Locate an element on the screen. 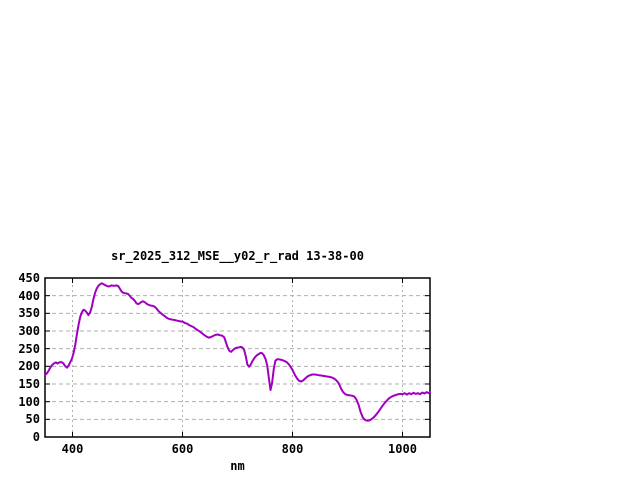 This screenshot has width=640, height=480. x-tick-label: 600 is located at coordinates (182, 449).